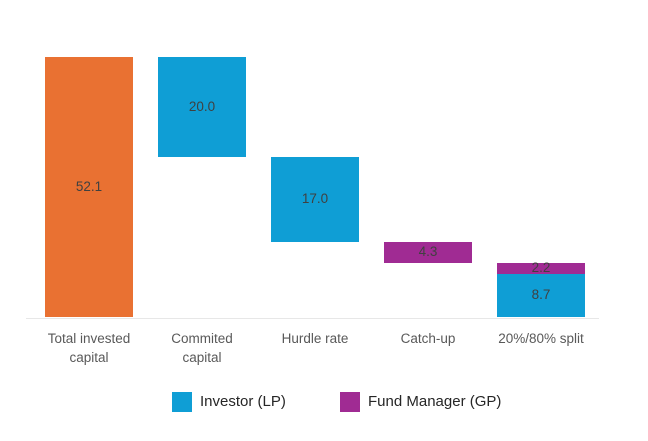  Describe the element at coordinates (202, 348) in the screenshot. I see `category-label-commited-capital: Commited capital` at that location.